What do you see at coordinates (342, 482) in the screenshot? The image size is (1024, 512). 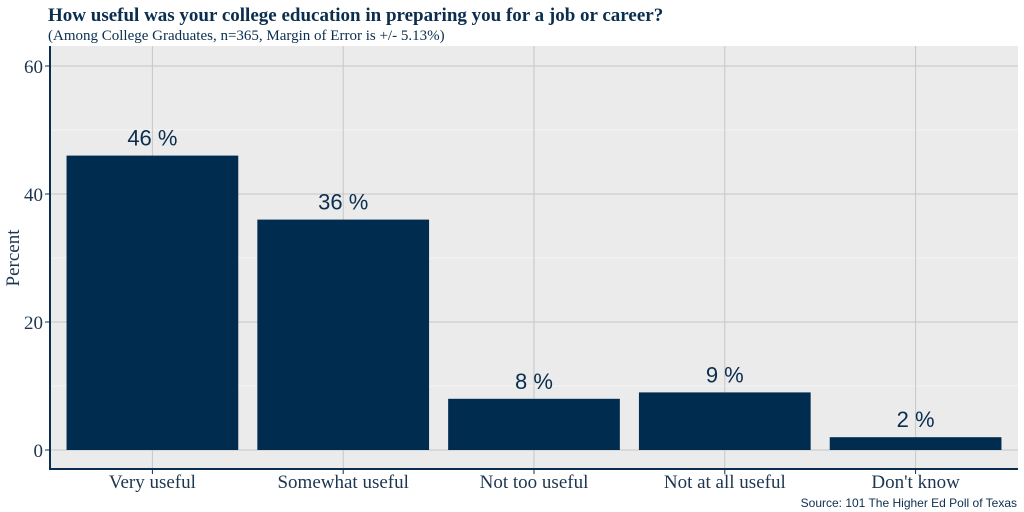 I see `x-tick-label: Somewhat useful` at bounding box center [342, 482].